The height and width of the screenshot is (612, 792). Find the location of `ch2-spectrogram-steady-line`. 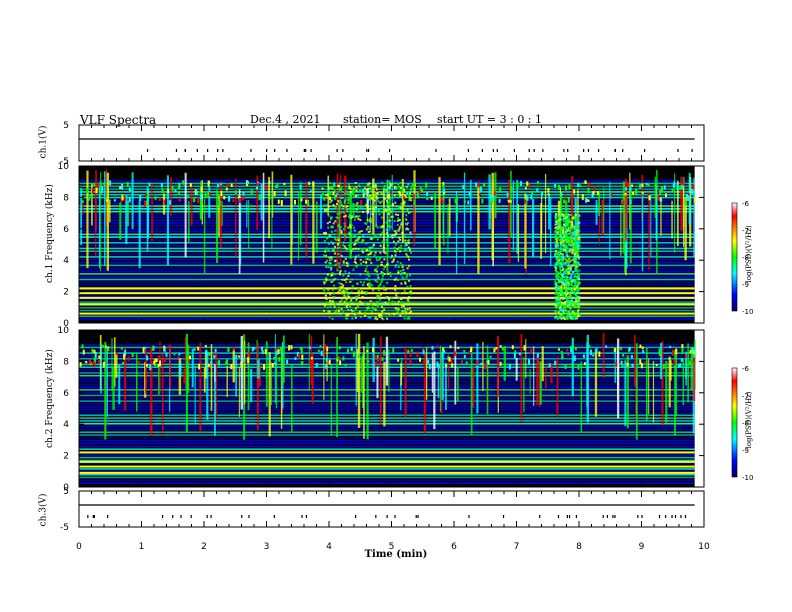

ch2-spectrogram-steady-line is located at coordinates (387, 472).